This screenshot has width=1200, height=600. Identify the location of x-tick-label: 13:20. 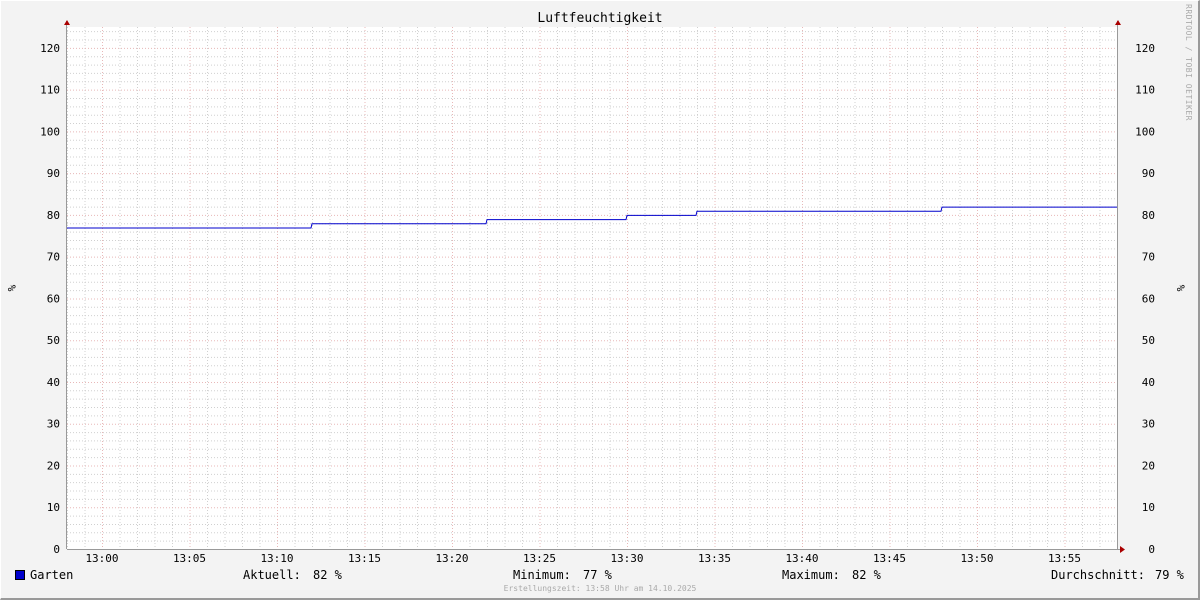
(451, 558).